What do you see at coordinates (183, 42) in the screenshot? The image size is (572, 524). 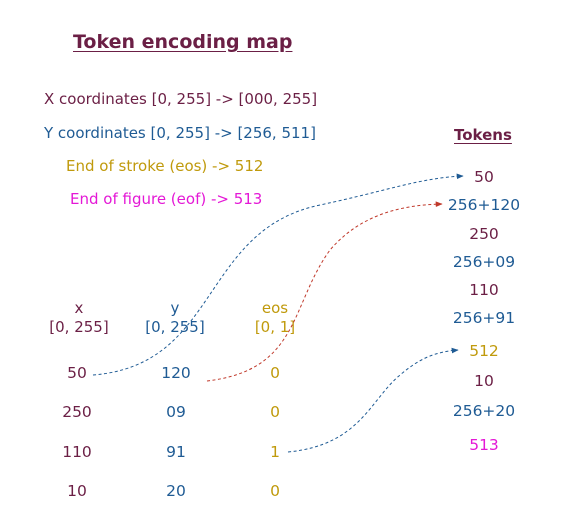 I see `diagram-title: Token encoding map` at bounding box center [183, 42].